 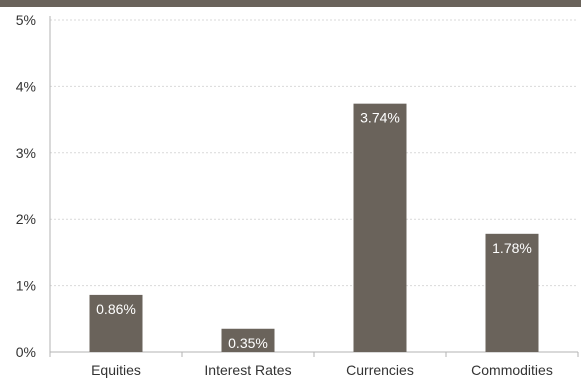 I want to click on bar-commodities, so click(x=512, y=292).